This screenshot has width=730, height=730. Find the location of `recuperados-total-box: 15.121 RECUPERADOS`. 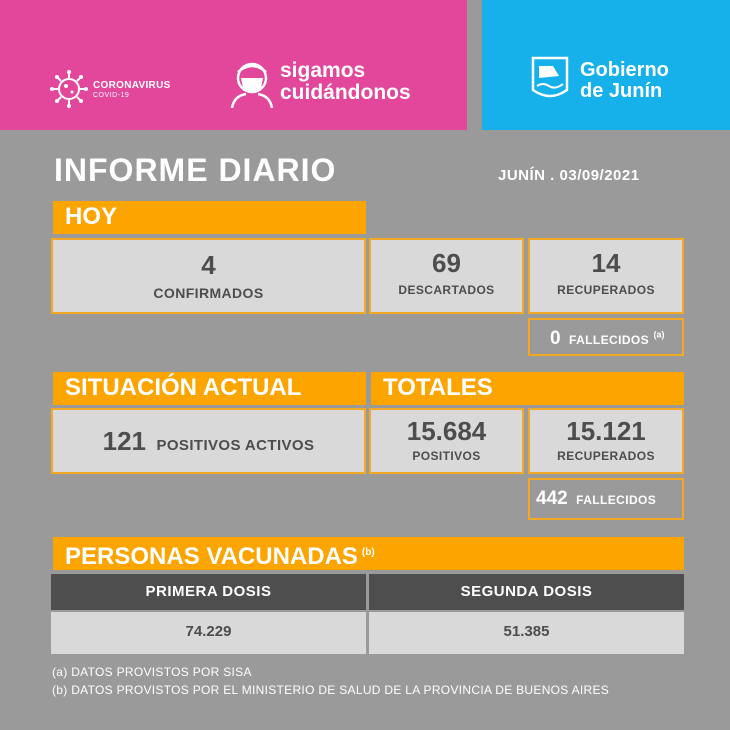

recuperados-total-box: 15.121 RECUPERADOS is located at coordinates (606, 441).